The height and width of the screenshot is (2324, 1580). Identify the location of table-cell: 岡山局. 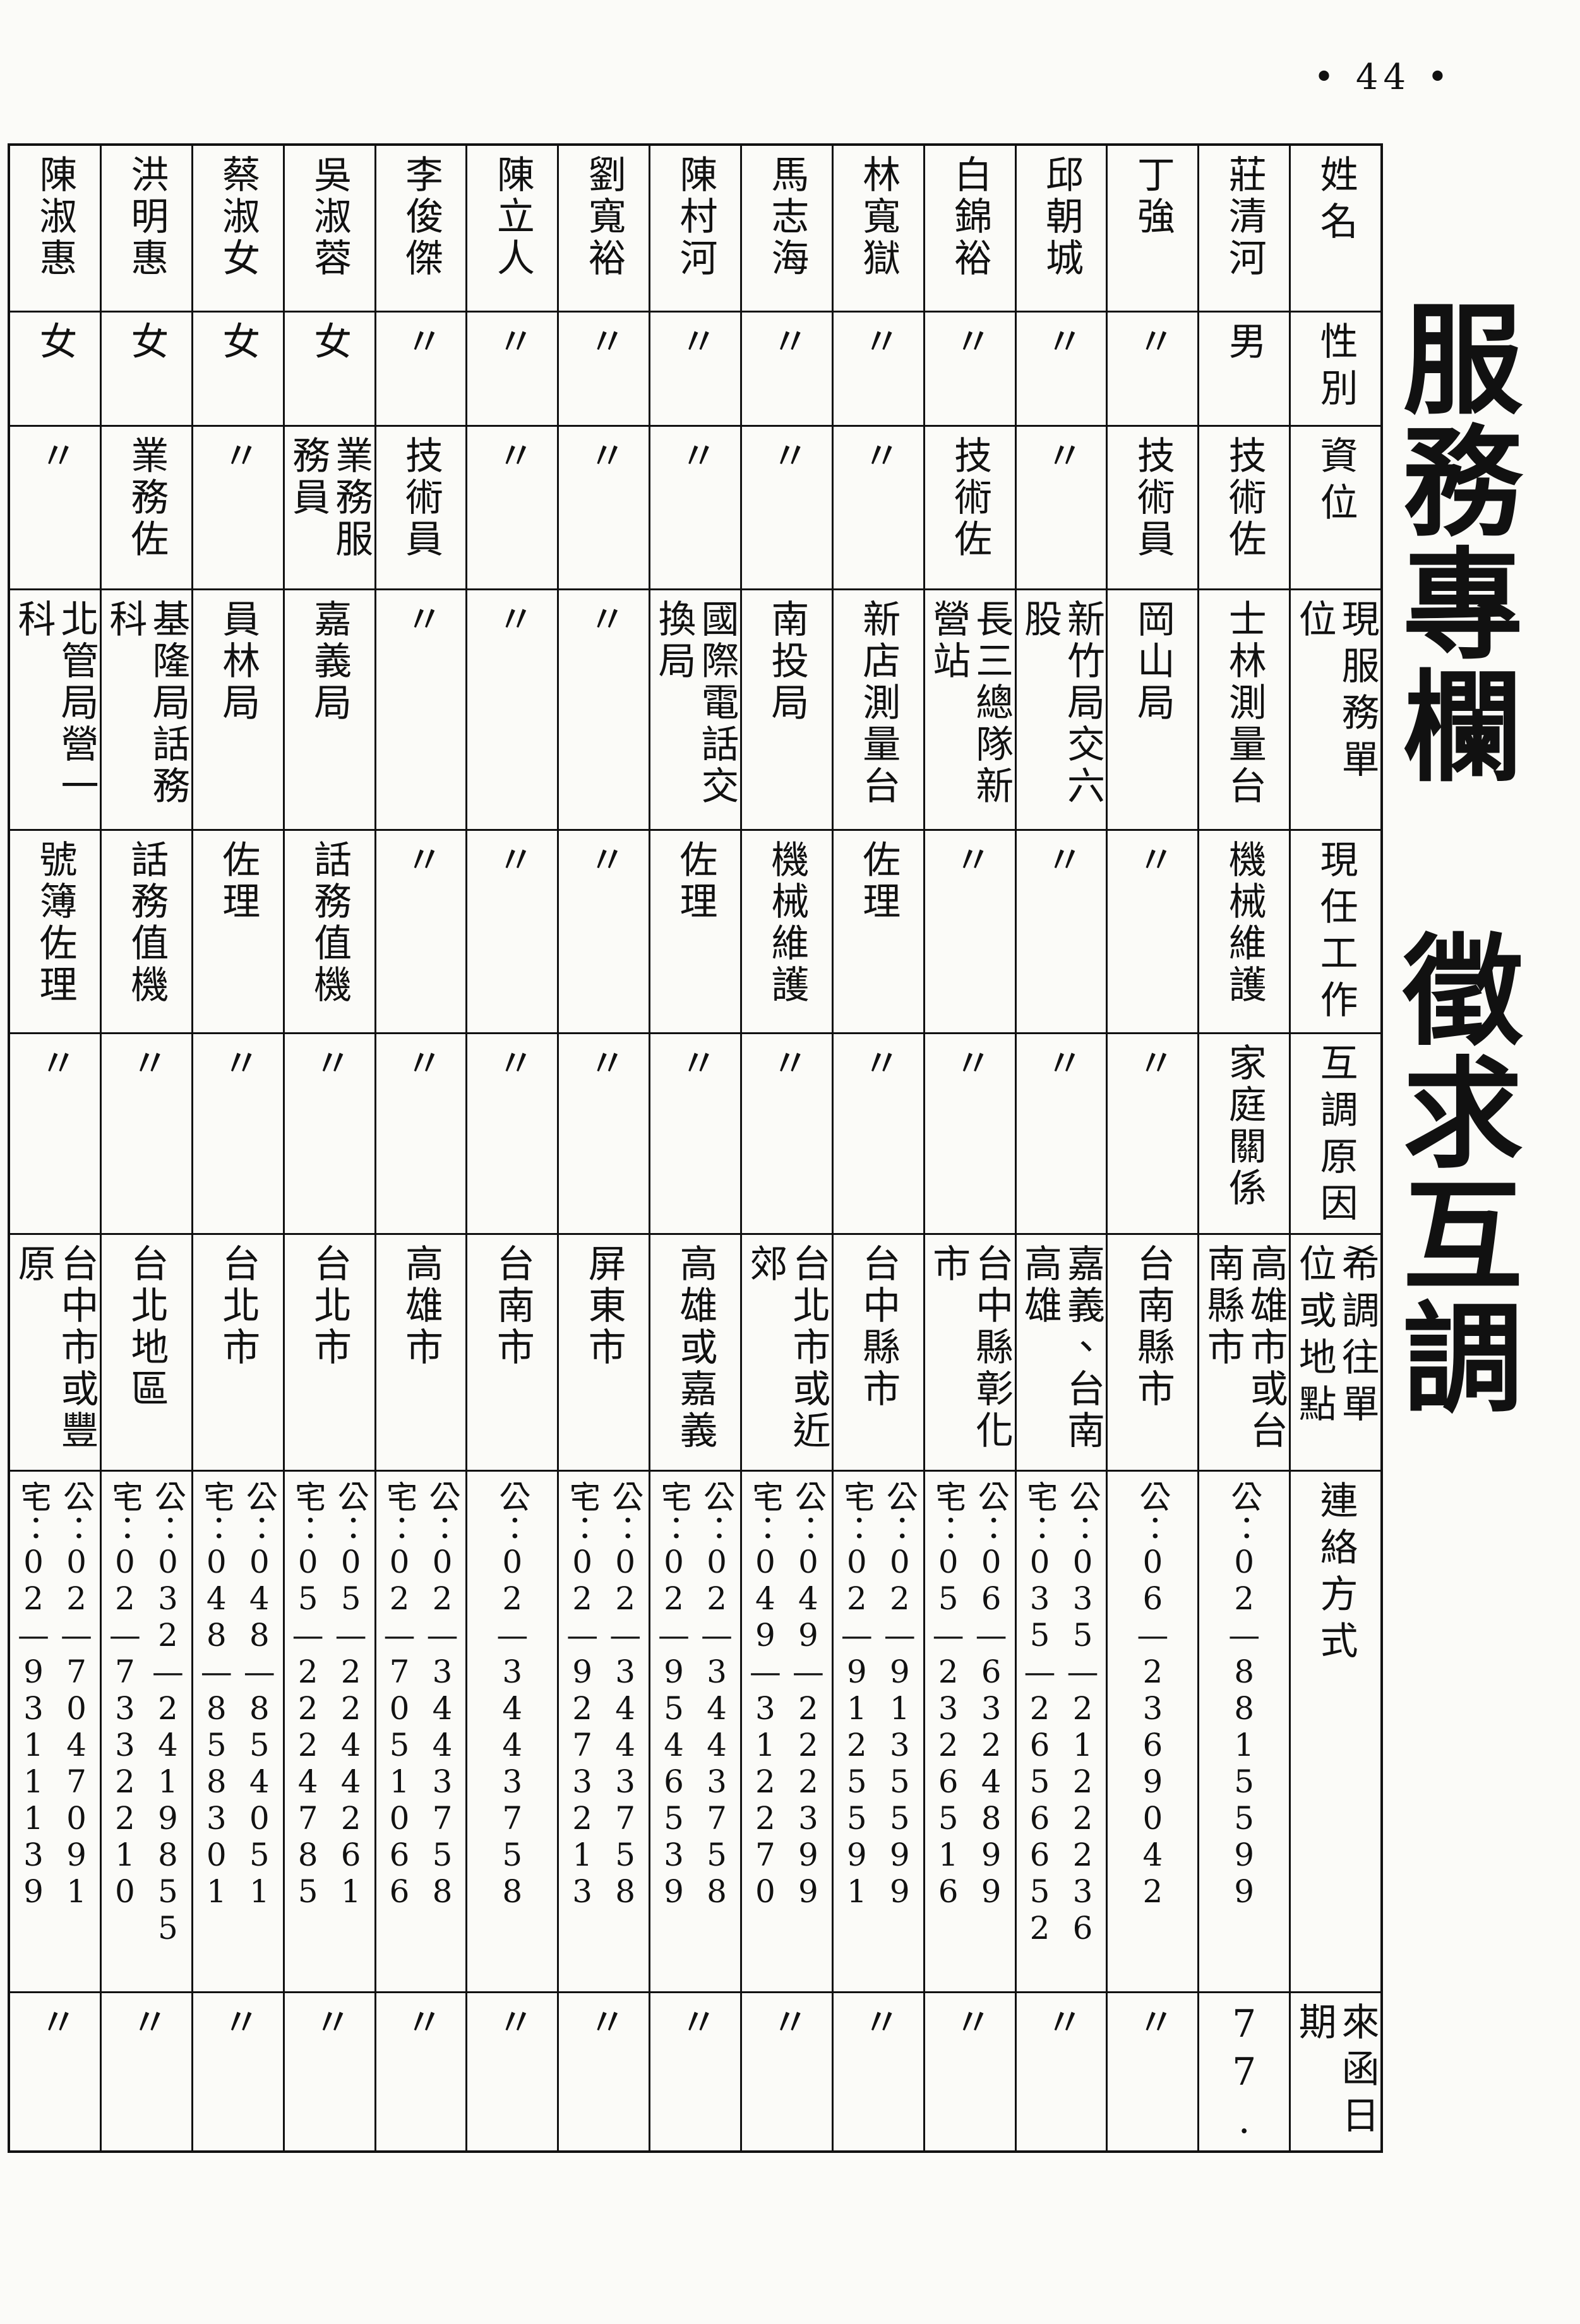
(1153, 710).